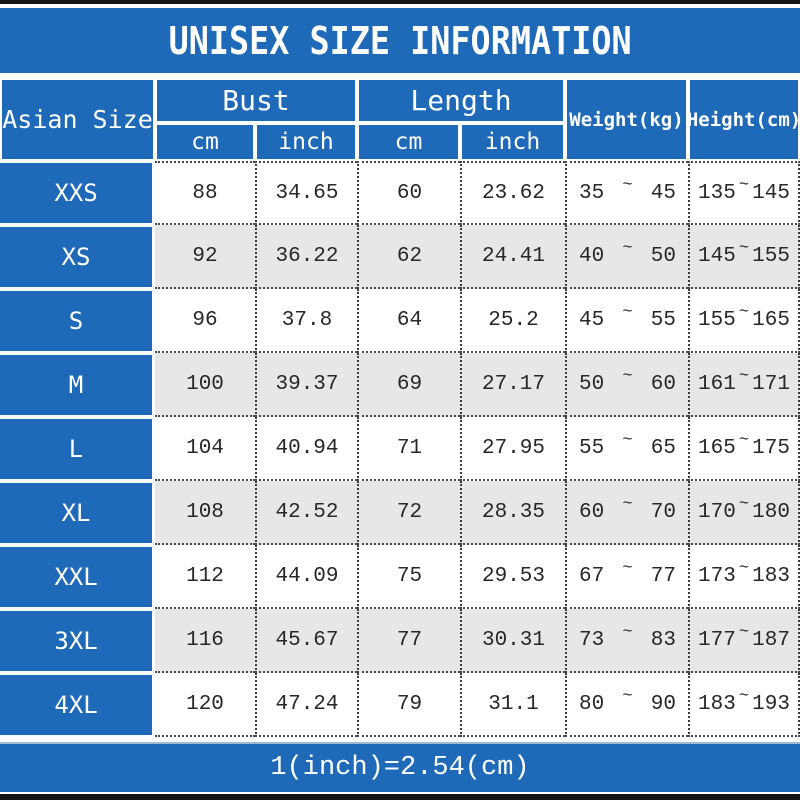  Describe the element at coordinates (400, 768) in the screenshot. I see `conversion-note: 1(inch)=2.54(cm)` at that location.